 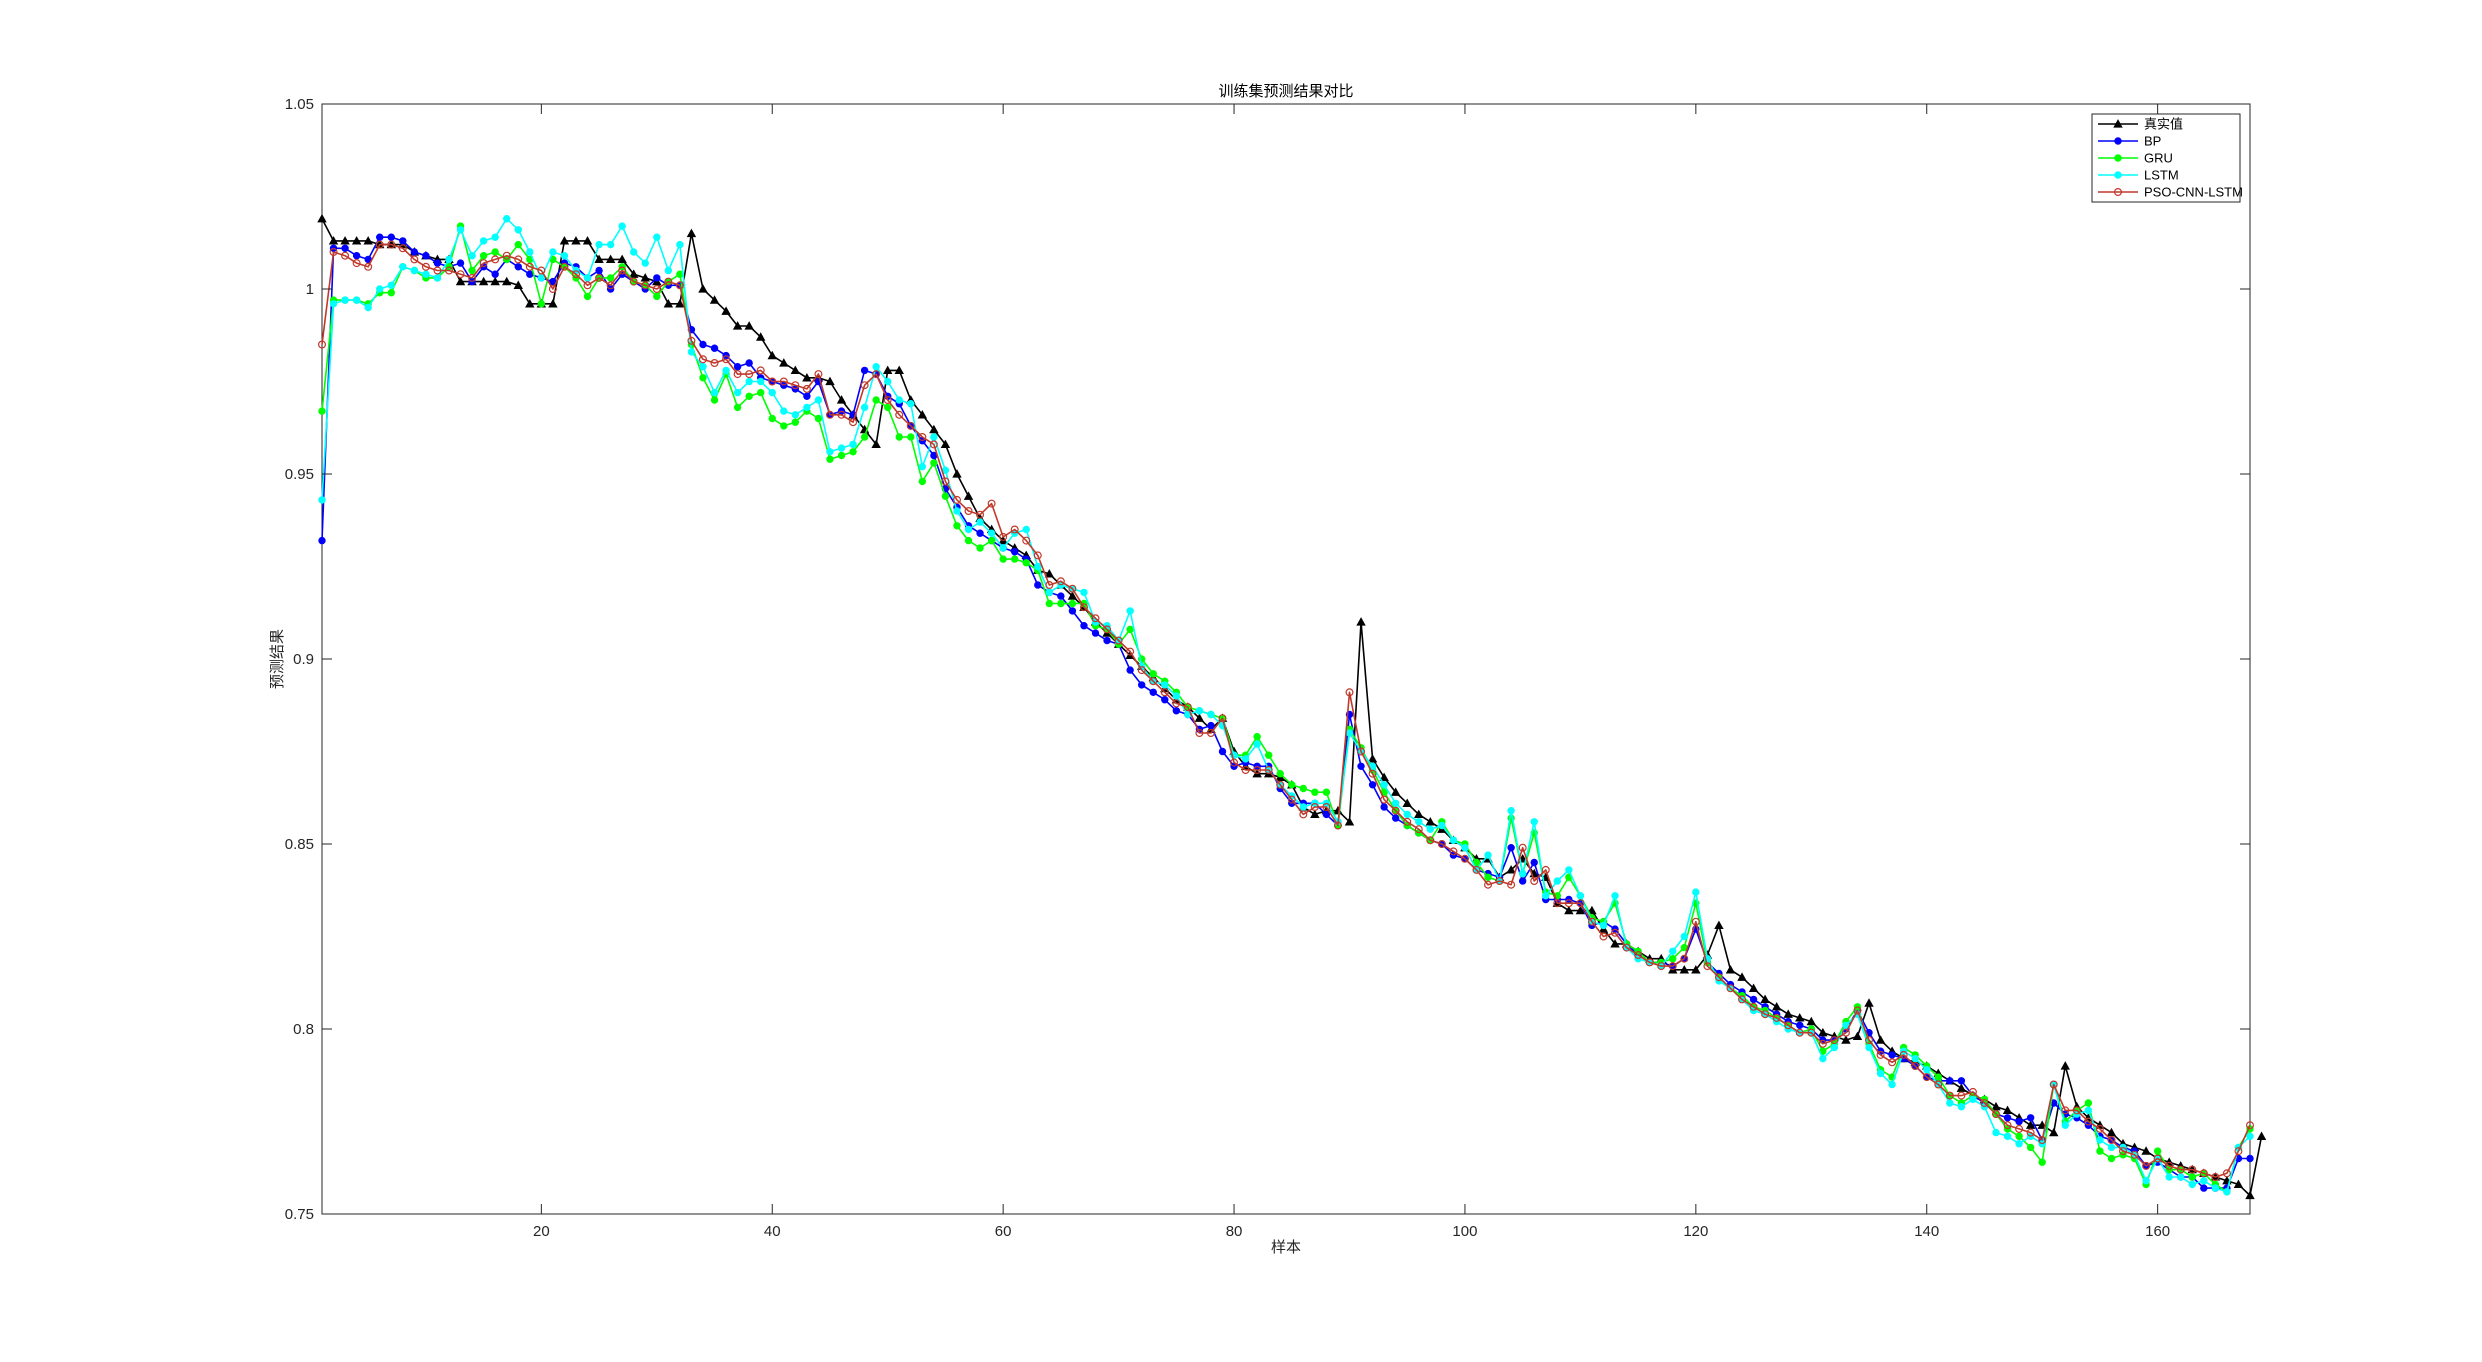 I want to click on x-tick-label: 40, so click(x=772, y=1231).